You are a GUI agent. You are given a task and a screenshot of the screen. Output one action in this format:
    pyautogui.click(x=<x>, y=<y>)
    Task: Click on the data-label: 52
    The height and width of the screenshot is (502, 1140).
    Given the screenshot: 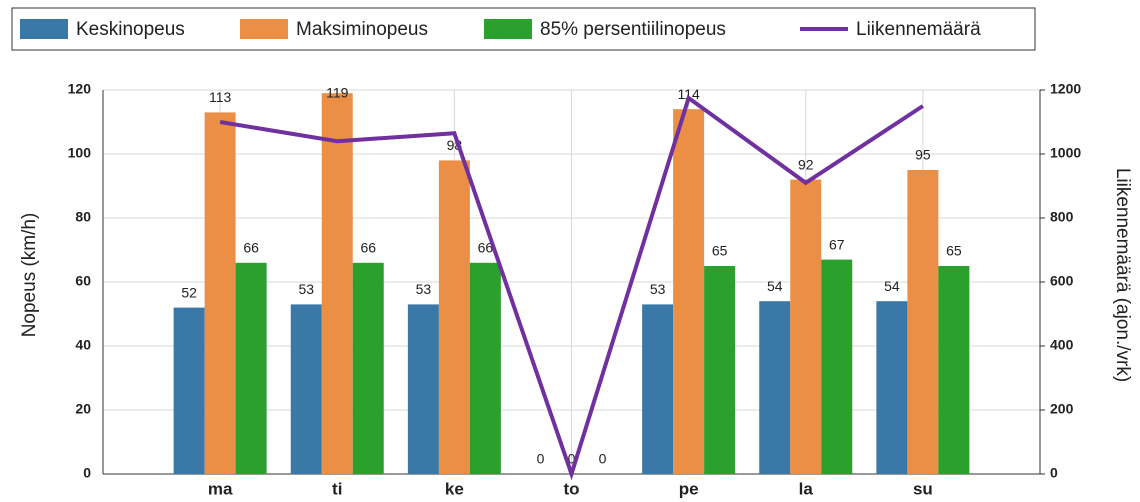 What is the action you would take?
    pyautogui.click(x=189, y=292)
    